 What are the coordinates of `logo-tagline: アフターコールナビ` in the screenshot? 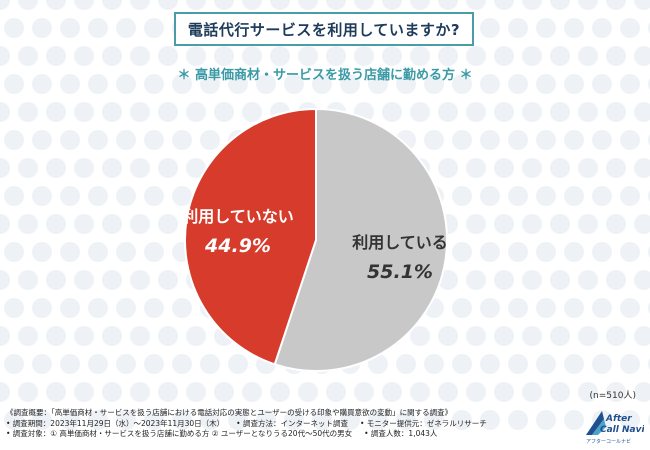 It's located at (608, 441).